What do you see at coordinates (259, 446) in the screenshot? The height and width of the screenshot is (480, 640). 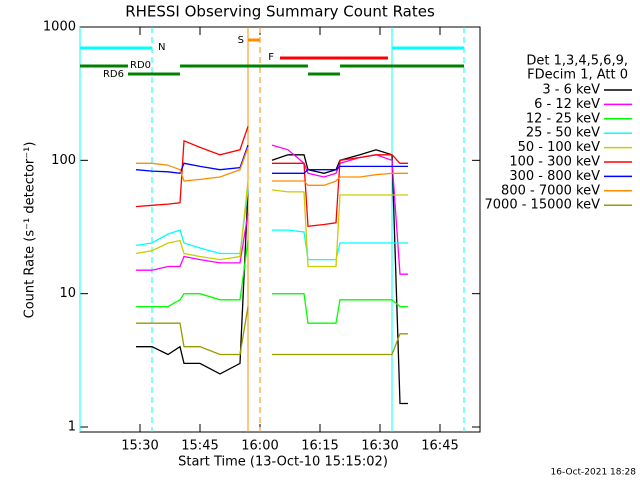 I see `x-tick-label: 16:00` at bounding box center [259, 446].